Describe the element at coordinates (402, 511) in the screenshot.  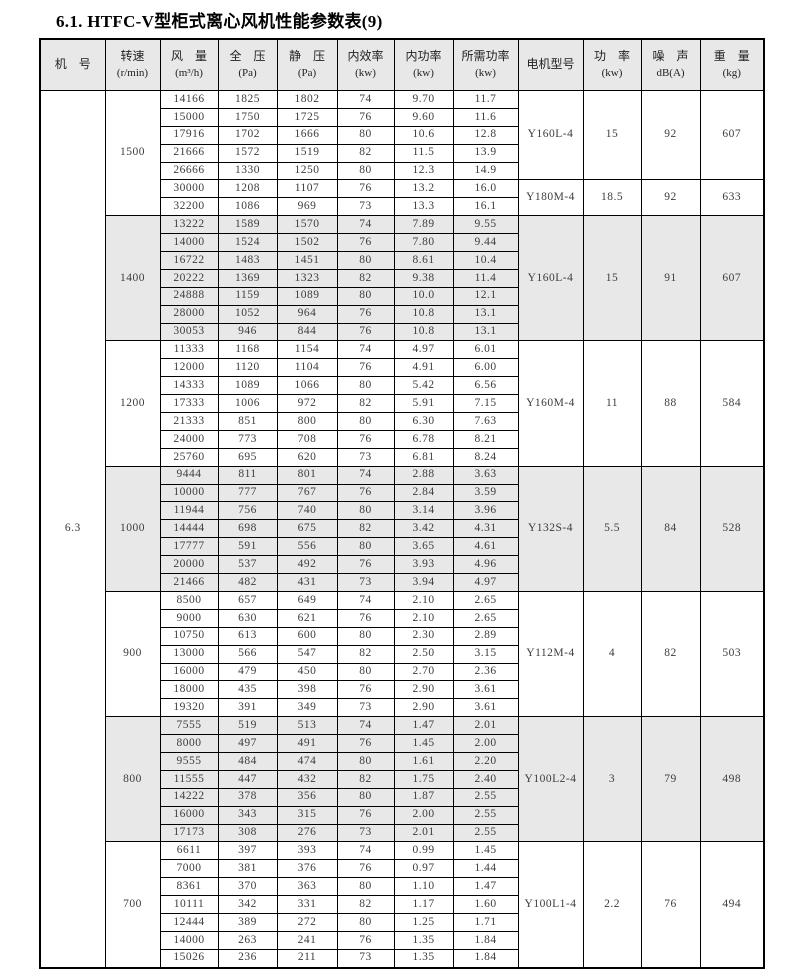
I see `table-row: 11944 756 740 80 3.14 3.96` at that location.